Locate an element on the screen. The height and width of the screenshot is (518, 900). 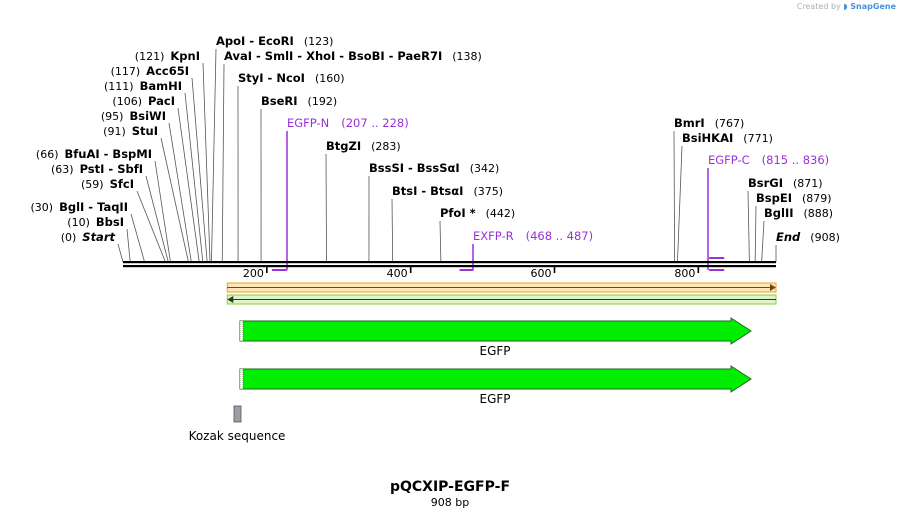
site-enzyme: BtgZI is located at coordinates (343, 146).